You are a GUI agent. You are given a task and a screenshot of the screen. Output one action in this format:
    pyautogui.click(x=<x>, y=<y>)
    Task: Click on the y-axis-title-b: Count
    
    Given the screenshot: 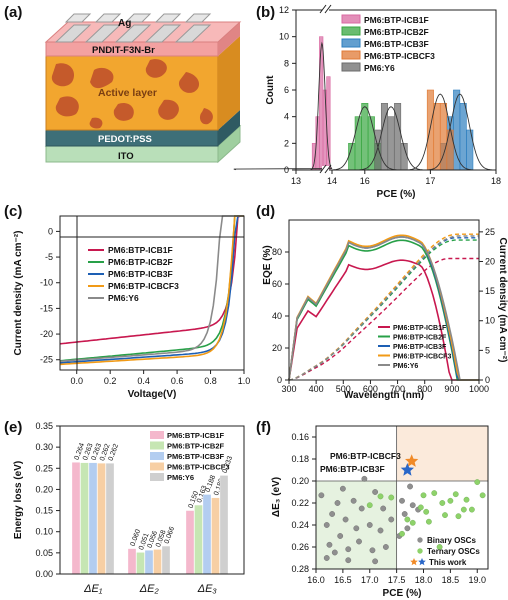 What is the action you would take?
    pyautogui.click(x=270, y=90)
    